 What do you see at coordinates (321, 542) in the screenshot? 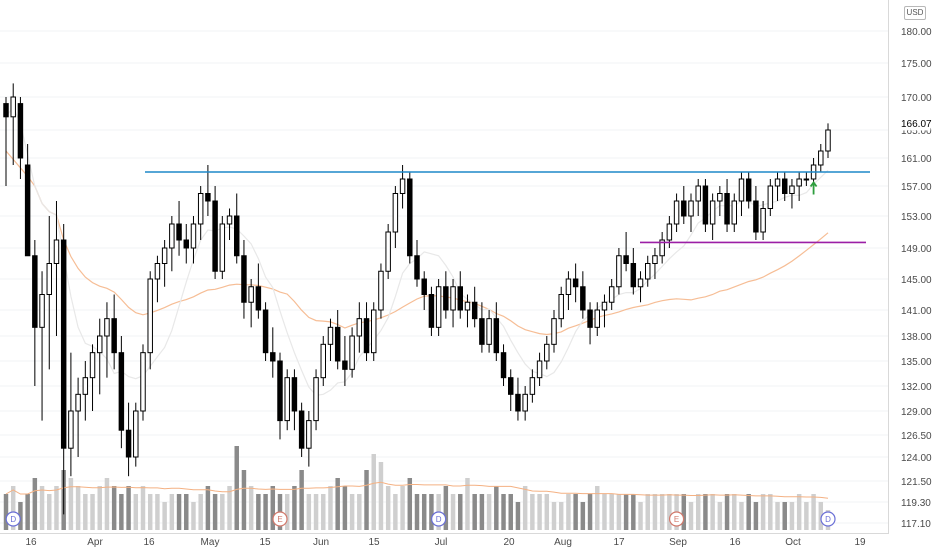
I see `x-tick-label: Jun` at bounding box center [321, 542].